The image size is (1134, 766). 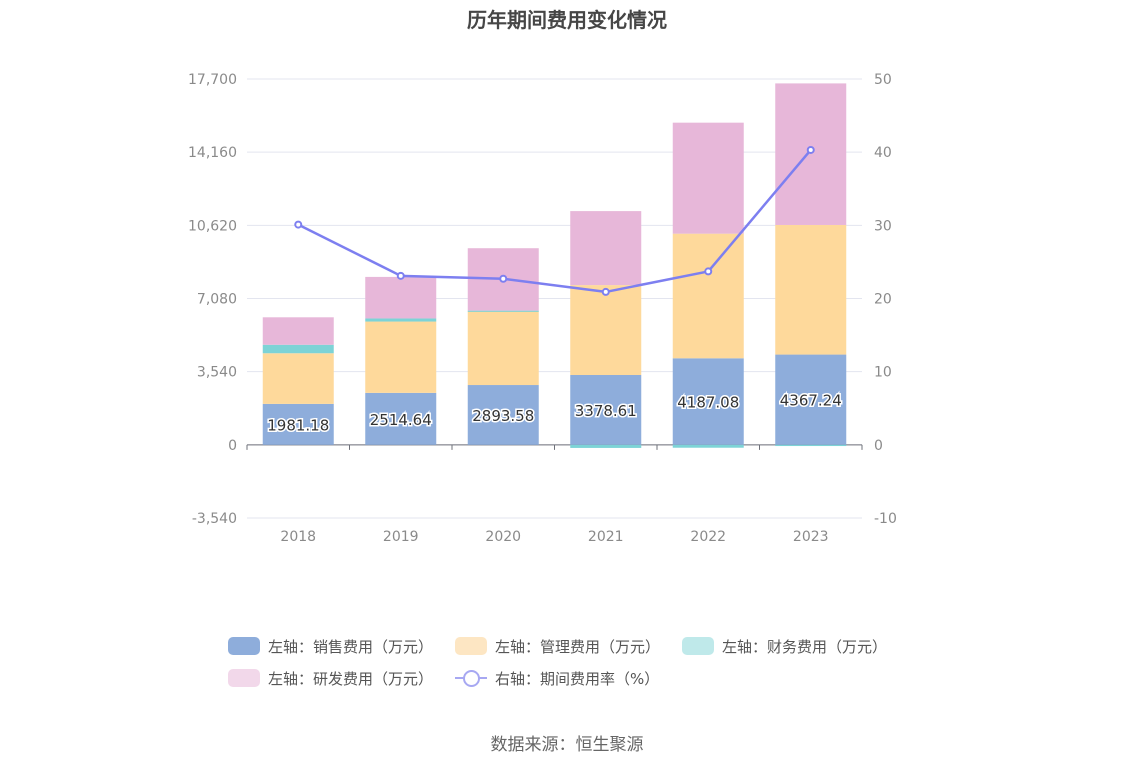 I want to click on chart-title: 历年期间费用变化情况, so click(x=567, y=20).